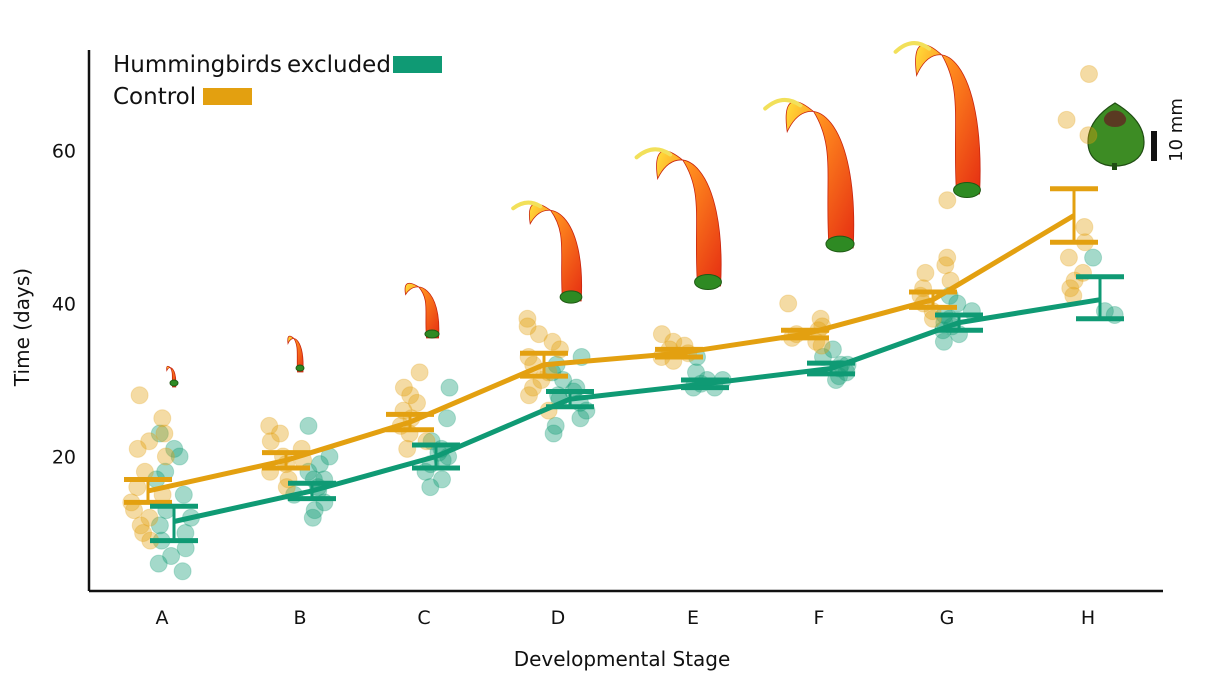 This screenshot has width=1214, height=683. What do you see at coordinates (558, 618) in the screenshot?
I see `x-tick-label: D` at bounding box center [558, 618].